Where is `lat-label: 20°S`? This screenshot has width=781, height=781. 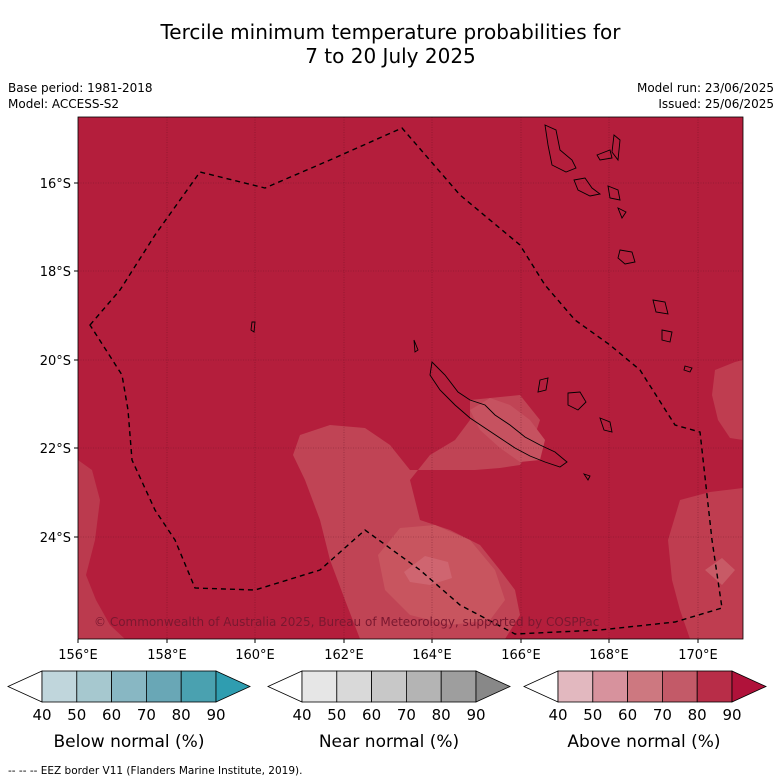
lat-label: 20°S is located at coordinates (55, 361).